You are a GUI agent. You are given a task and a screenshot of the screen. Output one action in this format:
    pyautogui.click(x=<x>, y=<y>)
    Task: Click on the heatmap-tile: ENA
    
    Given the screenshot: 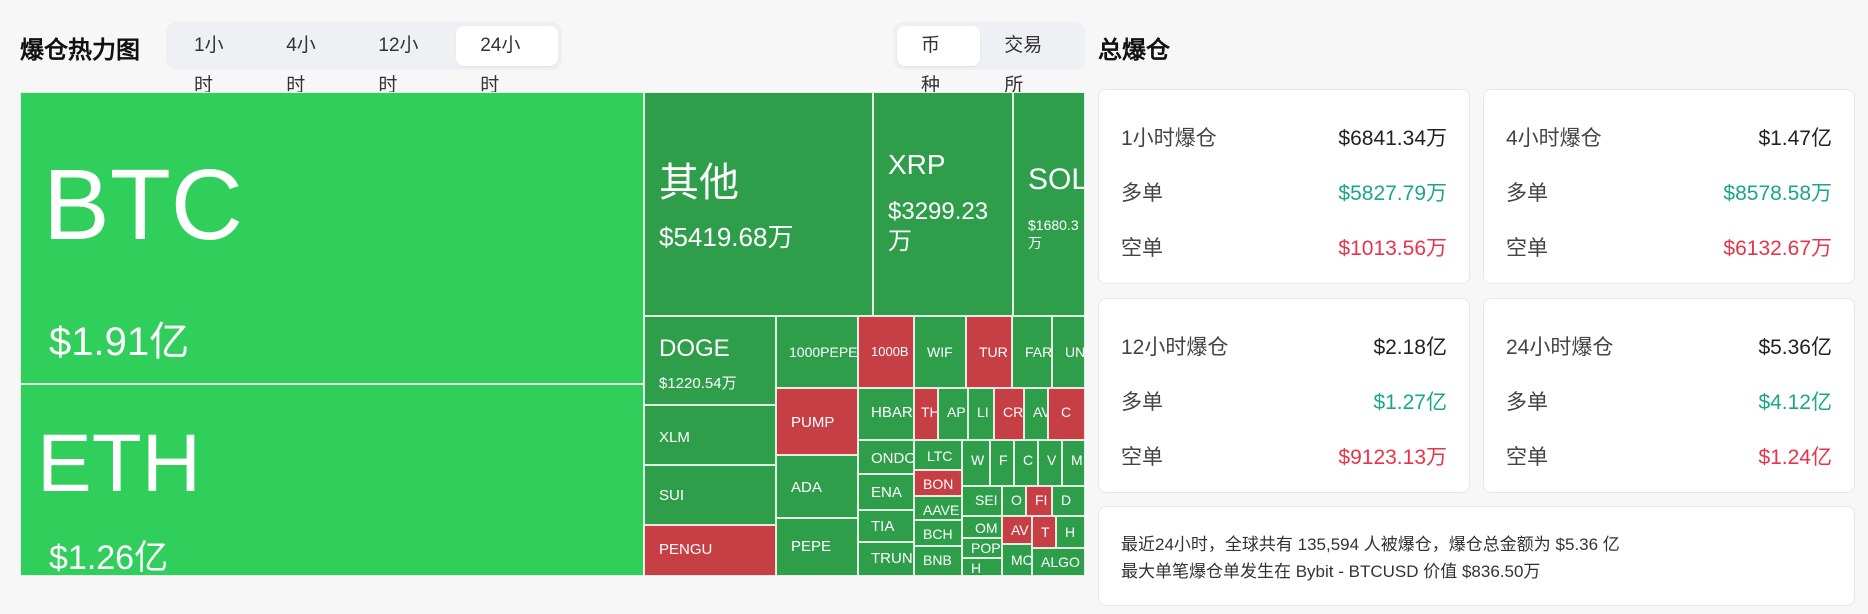 What is the action you would take?
    pyautogui.click(x=886, y=492)
    